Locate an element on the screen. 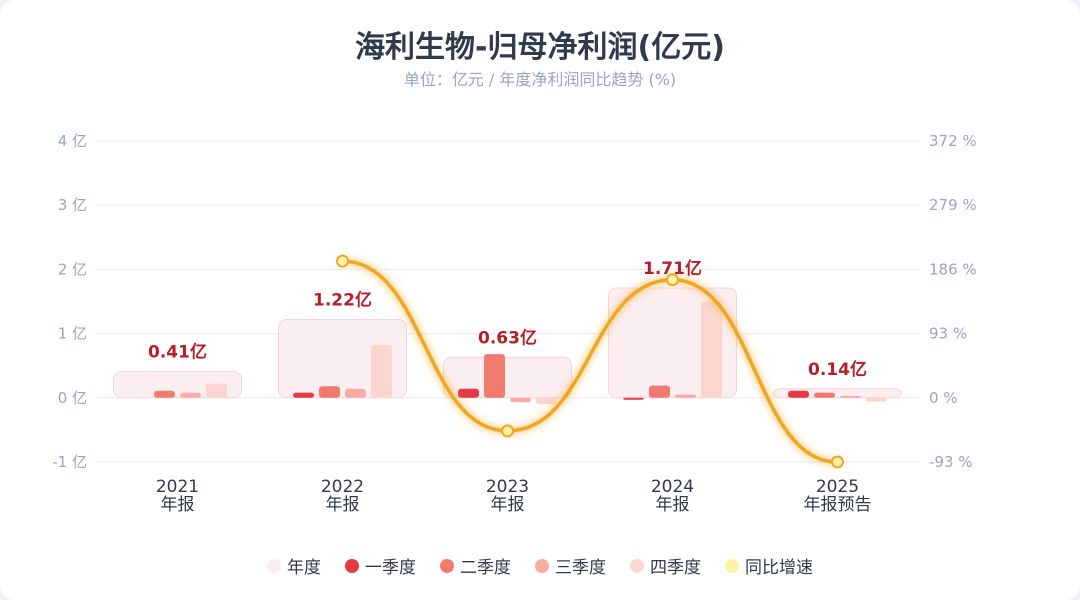  legend-item: 二季度 is located at coordinates (475, 565).